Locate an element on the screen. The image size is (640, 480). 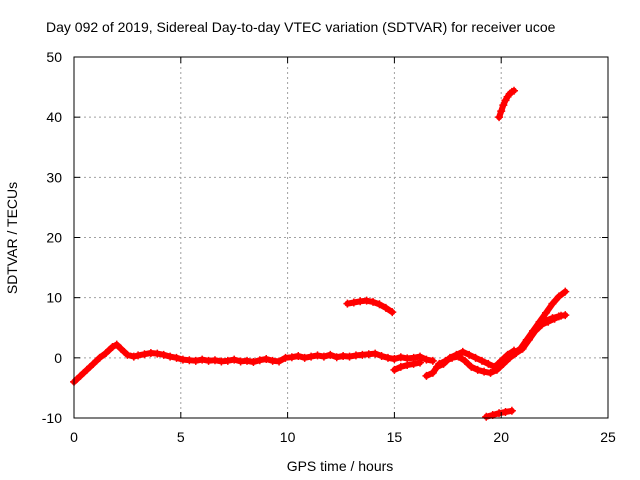
x-tick-label: 5 is located at coordinates (181, 437).